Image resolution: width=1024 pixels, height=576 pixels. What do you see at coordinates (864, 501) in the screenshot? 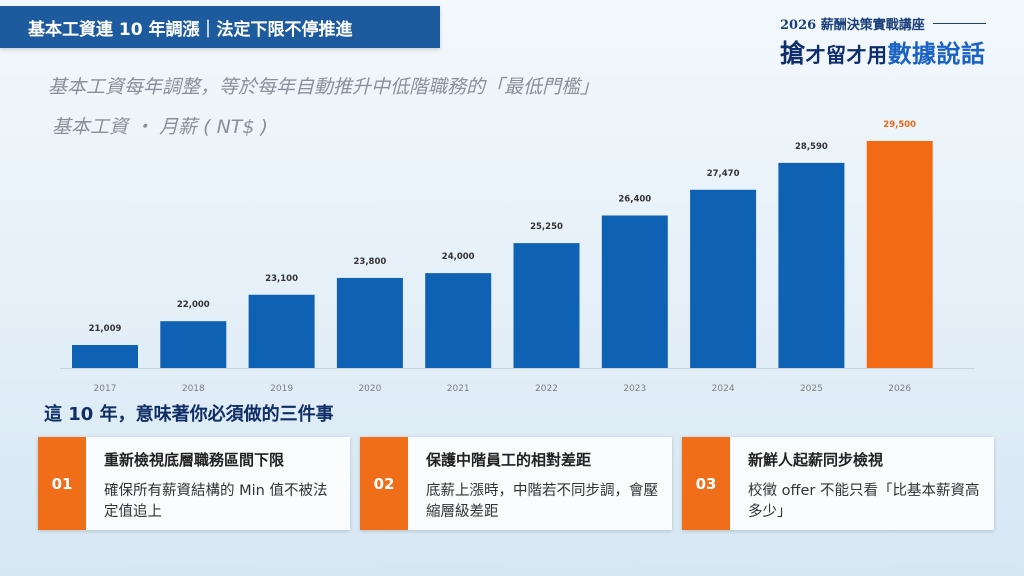
I see `card-body: 校徵 offer 不能只看「比基本薪資高多少」` at bounding box center [864, 501].